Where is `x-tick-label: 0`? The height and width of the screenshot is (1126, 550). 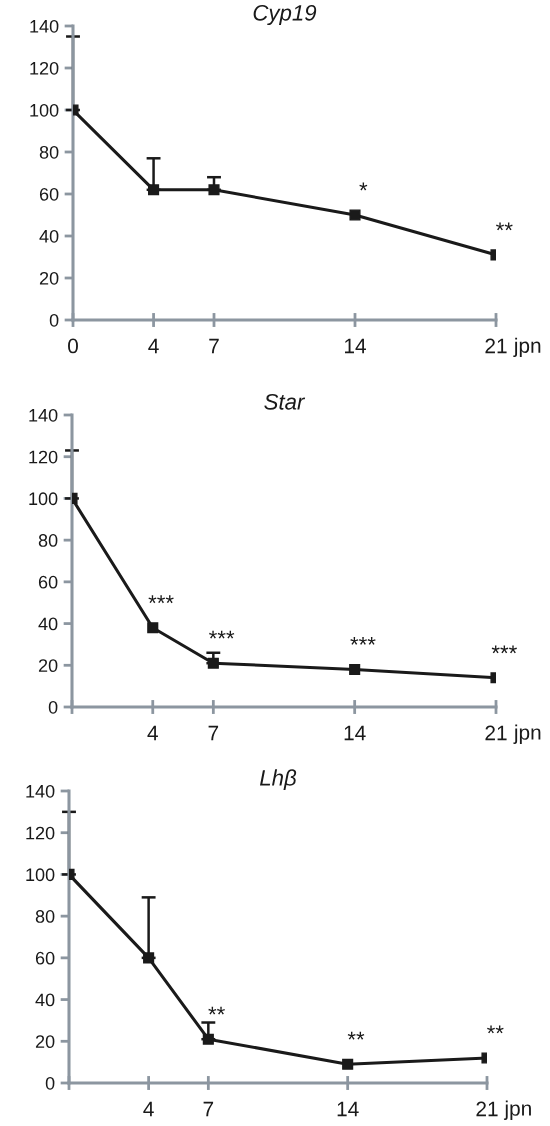 x-tick-label: 0 is located at coordinates (73, 346).